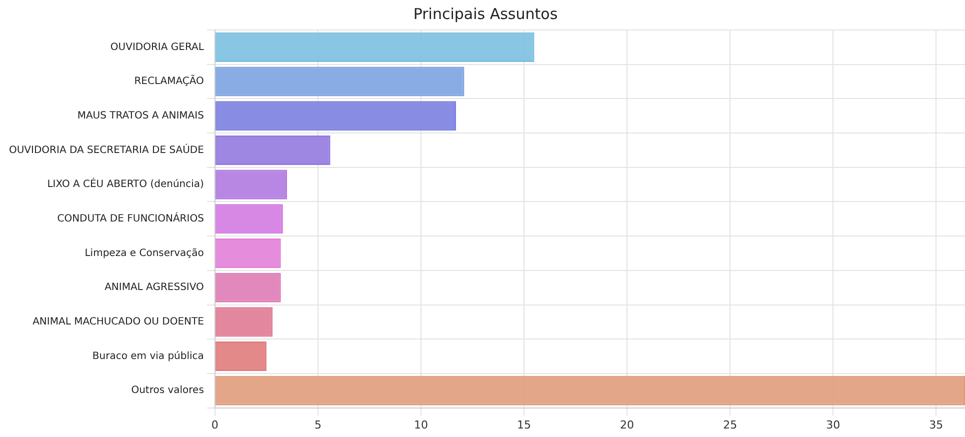 This screenshot has width=965, height=437. I want to click on x-tick-label: 35, so click(936, 425).